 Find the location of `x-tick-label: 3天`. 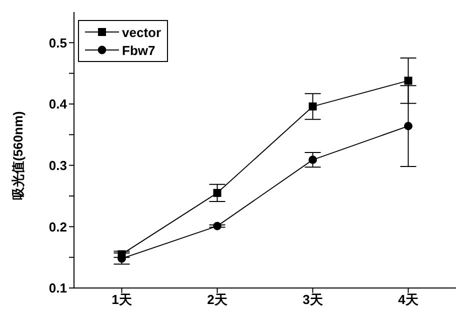

x-tick-label: 3天 is located at coordinates (313, 300).